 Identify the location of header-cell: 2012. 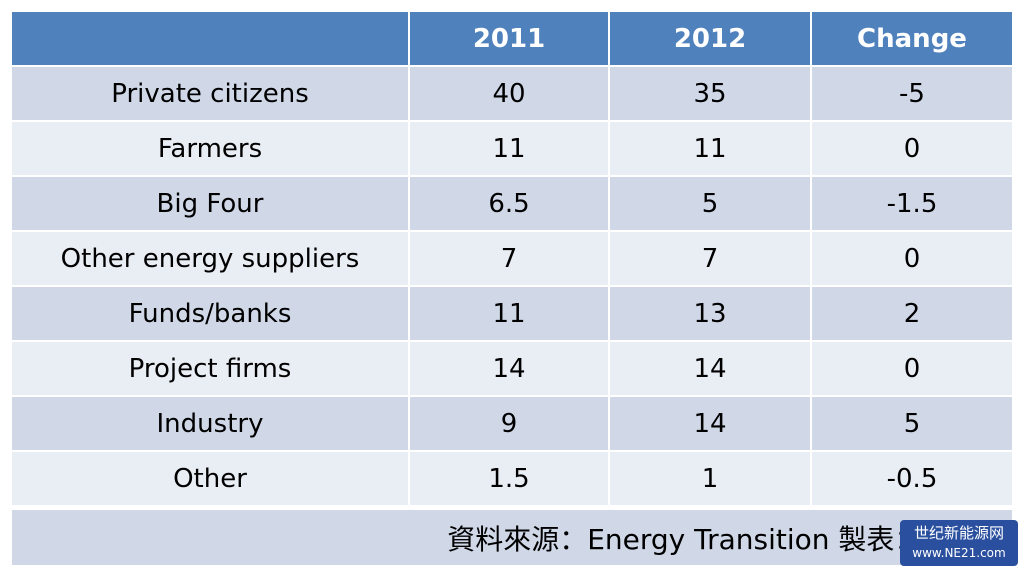
(710, 38).